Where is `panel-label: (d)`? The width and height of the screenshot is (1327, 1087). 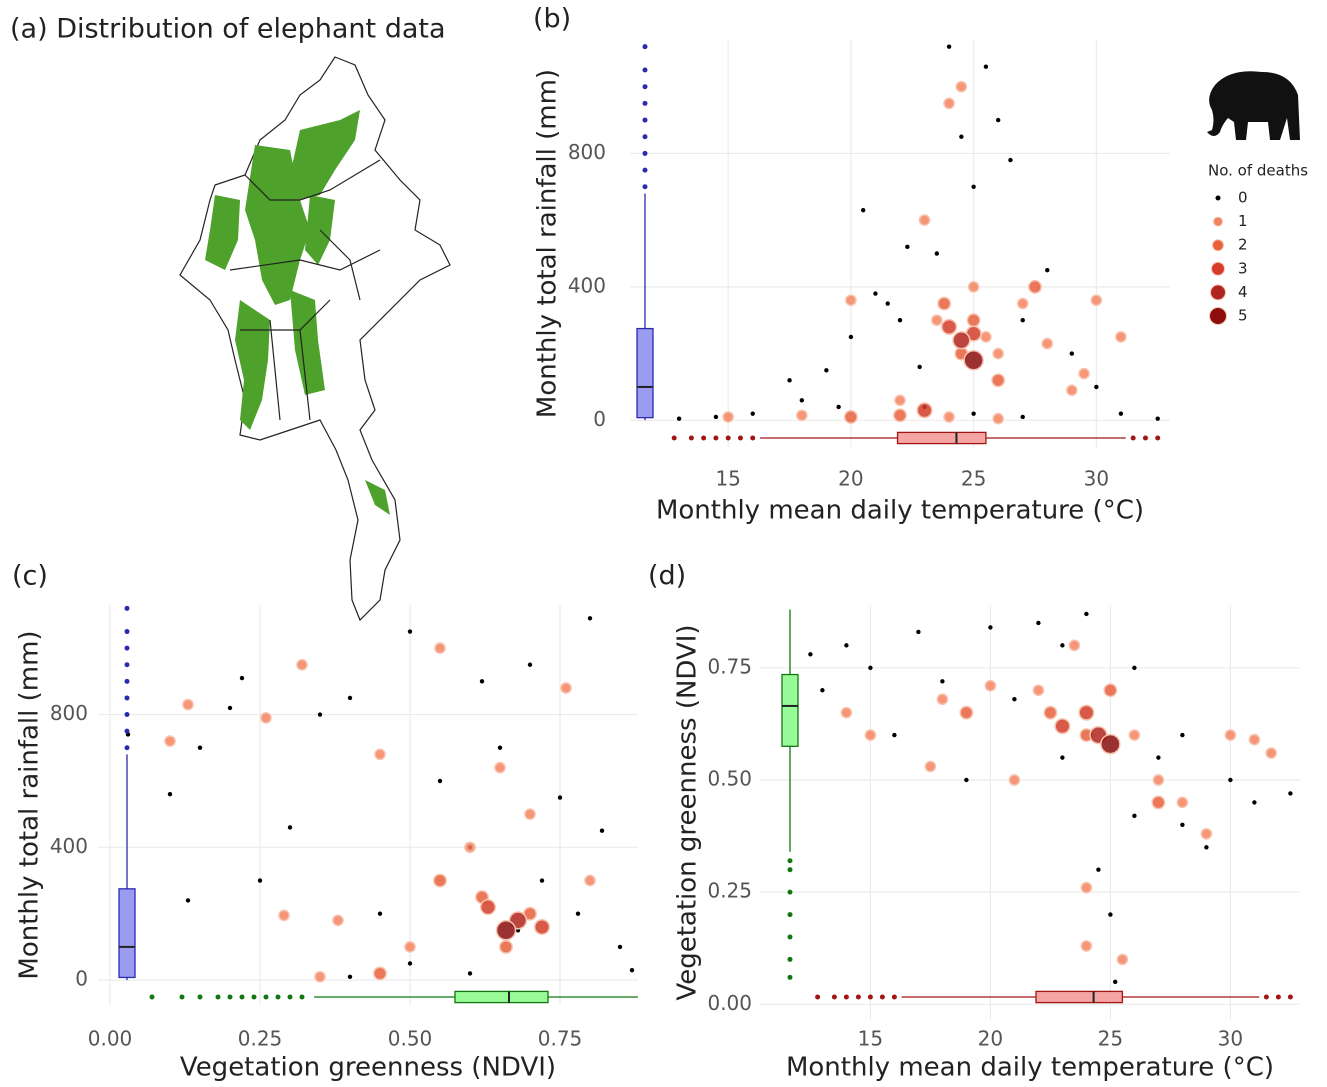 panel-label: (d) is located at coordinates (667, 576).